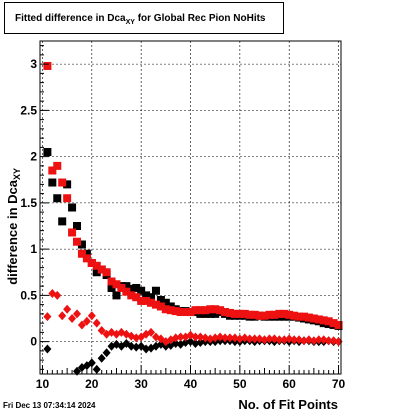 This screenshot has width=400, height=414. Describe the element at coordinates (70, 18) in the screenshot. I see `title-main: Fitted difference in Dca` at that location.